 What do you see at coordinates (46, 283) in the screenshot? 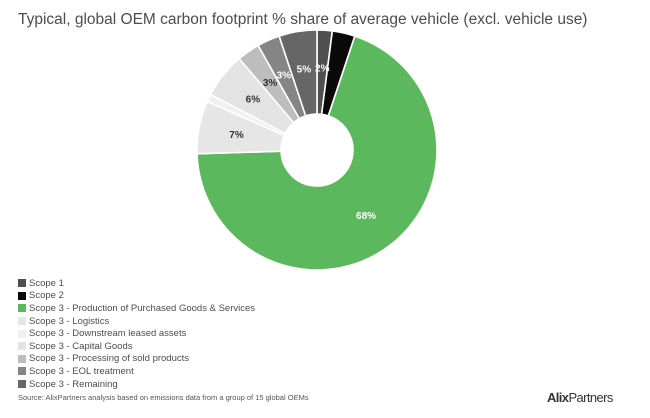
I see `legend-label: Scope 1` at bounding box center [46, 283].